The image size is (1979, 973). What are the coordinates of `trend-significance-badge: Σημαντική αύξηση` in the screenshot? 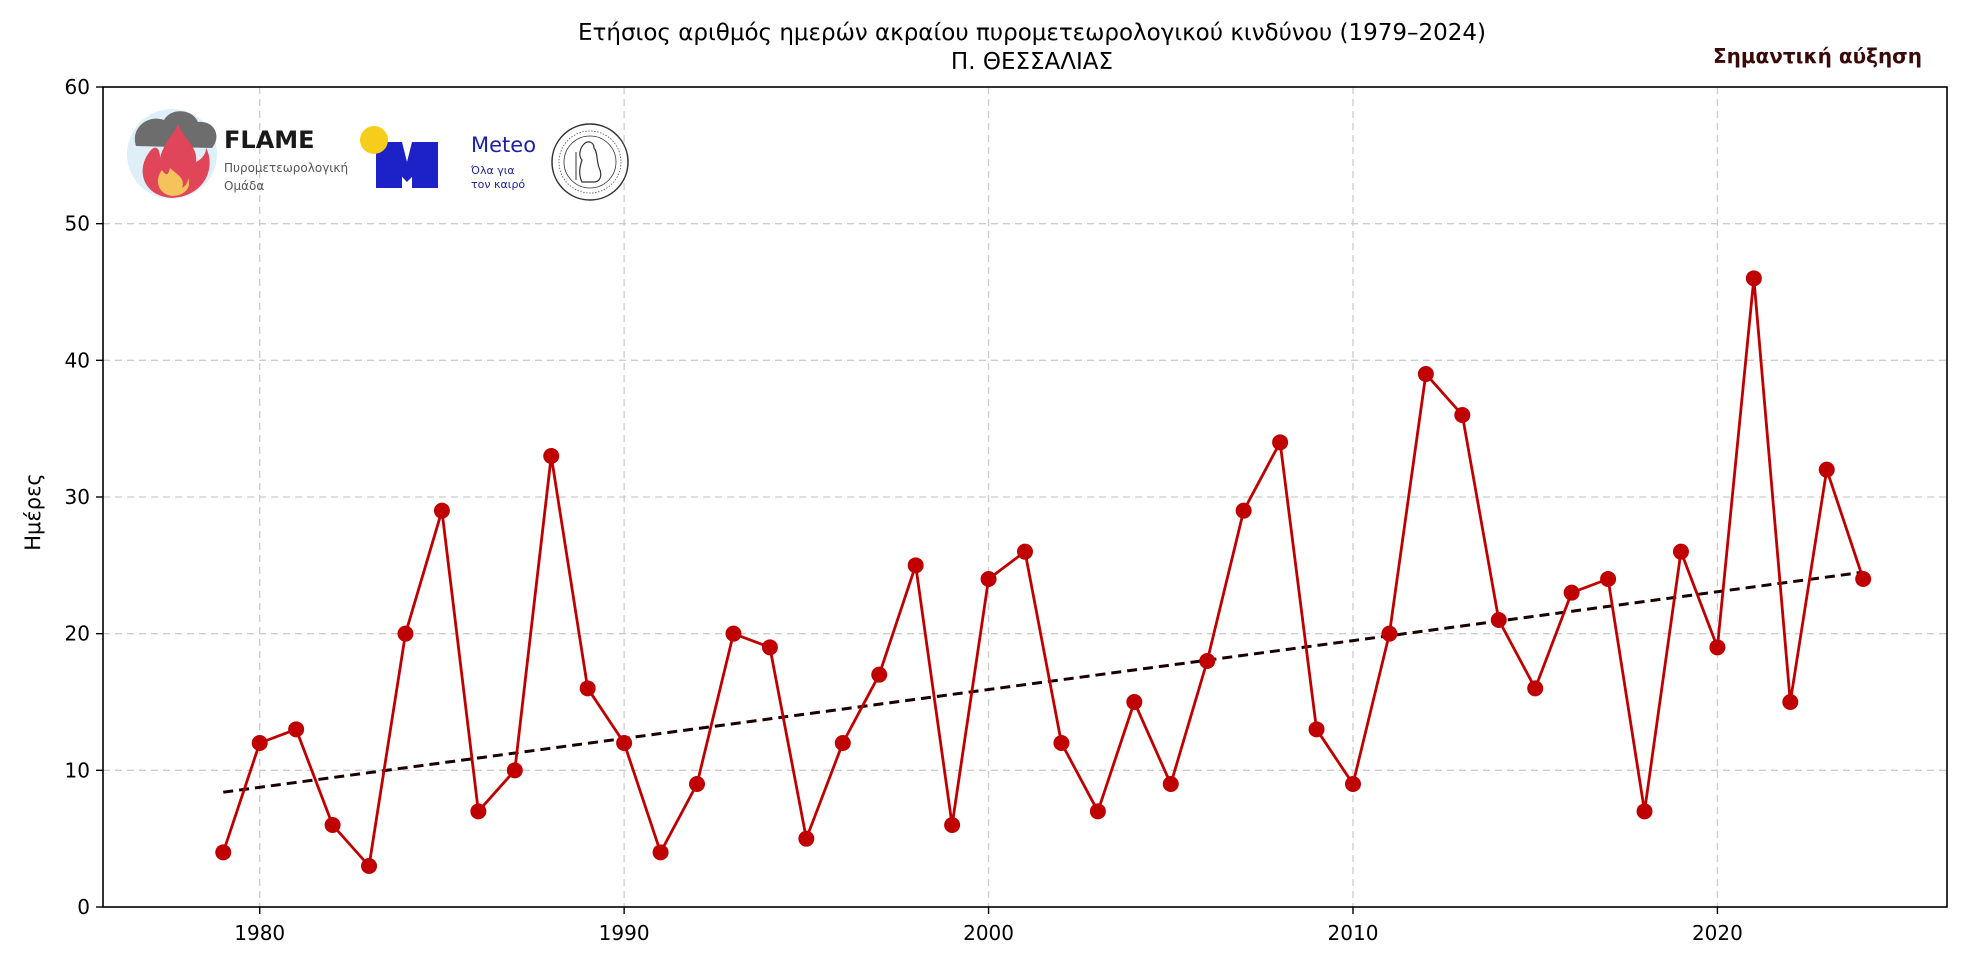 It's located at (1817, 56).